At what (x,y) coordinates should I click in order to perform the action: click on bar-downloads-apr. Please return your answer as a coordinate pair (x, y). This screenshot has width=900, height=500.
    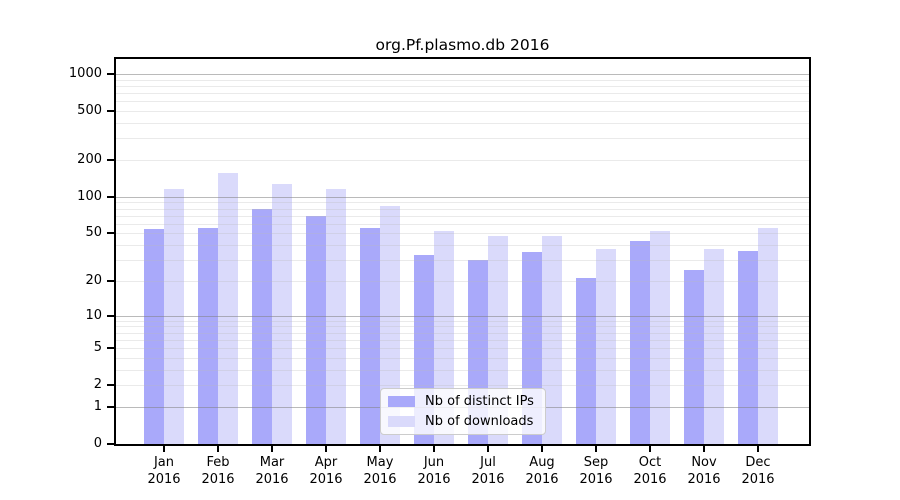
    Looking at the image, I should click on (336, 316).